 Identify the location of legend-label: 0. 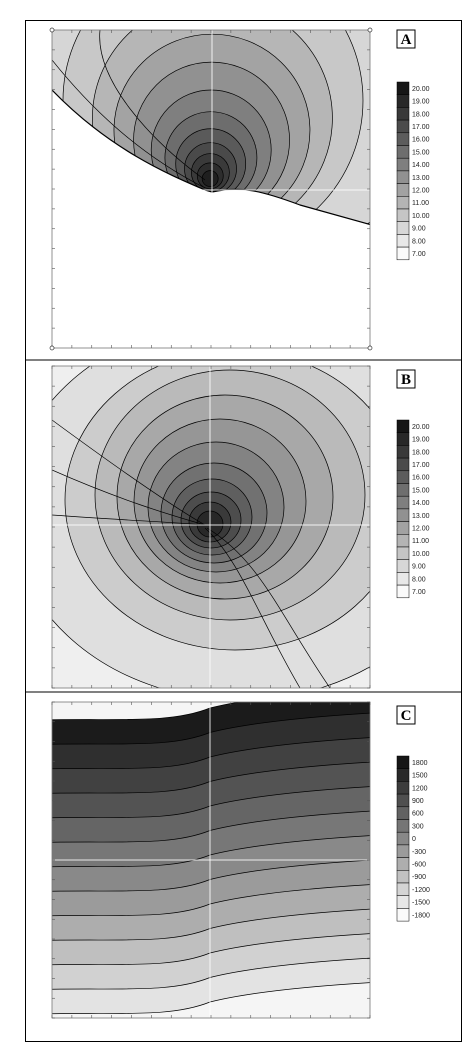
(414, 839).